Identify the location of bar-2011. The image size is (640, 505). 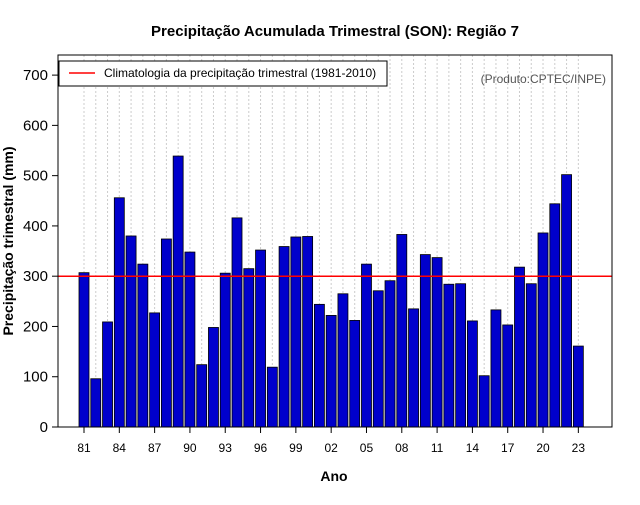
(437, 342).